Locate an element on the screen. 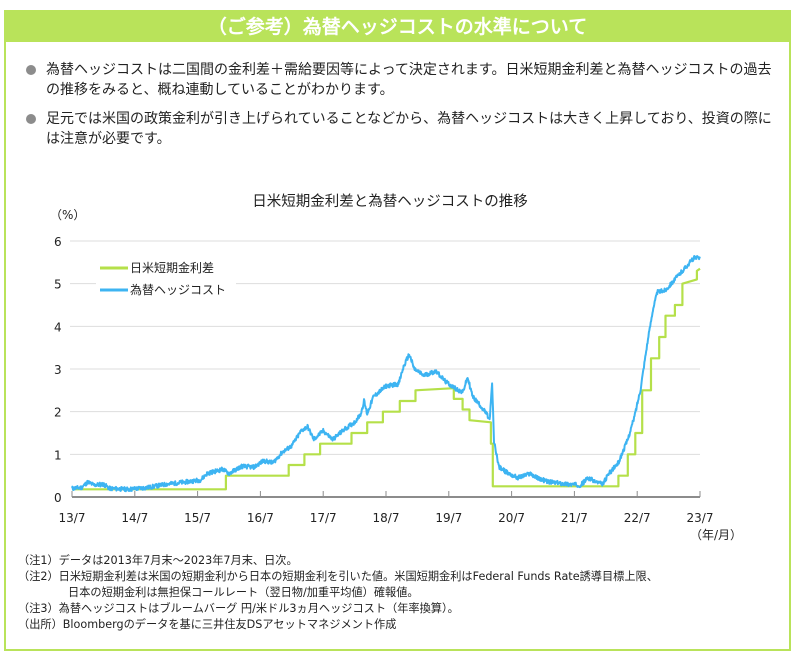  x-tick-label: 22/7 is located at coordinates (637, 518).